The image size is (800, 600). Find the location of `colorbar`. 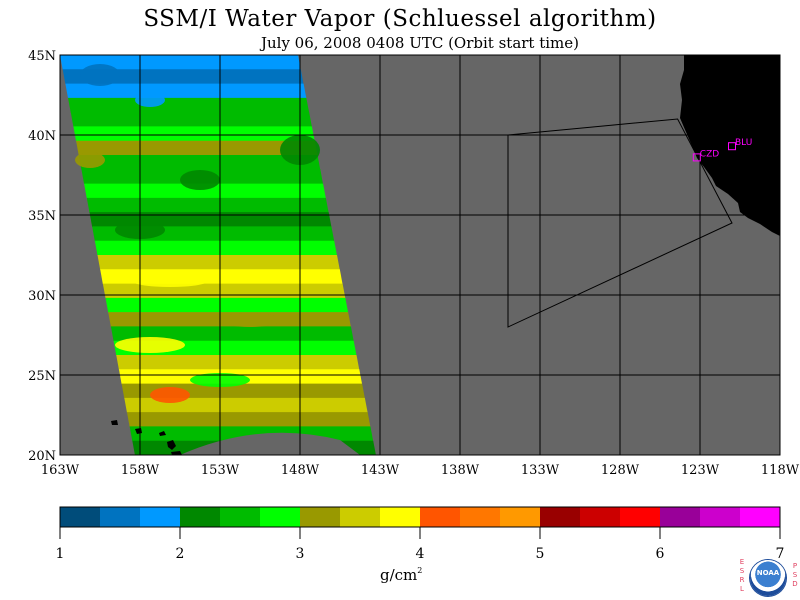

colorbar is located at coordinates (420, 517).